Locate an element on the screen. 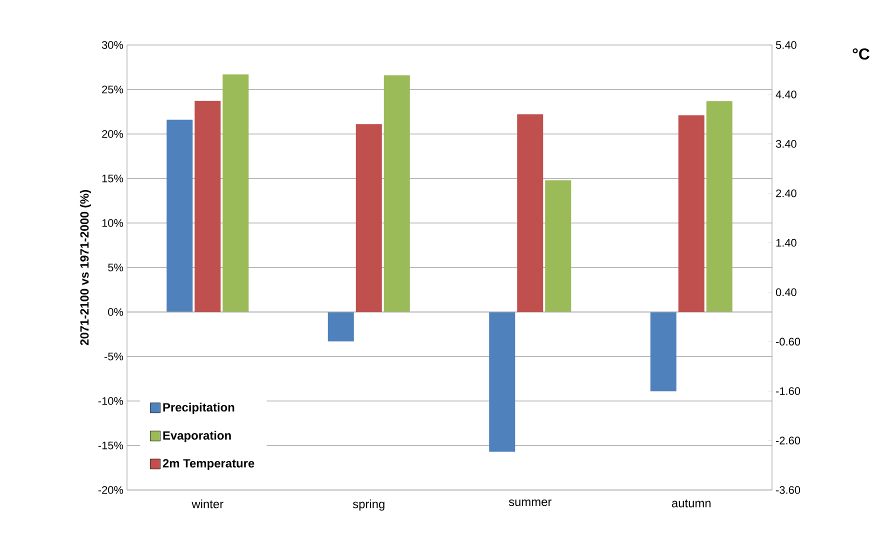  x-tick-label: spring is located at coordinates (368, 505).